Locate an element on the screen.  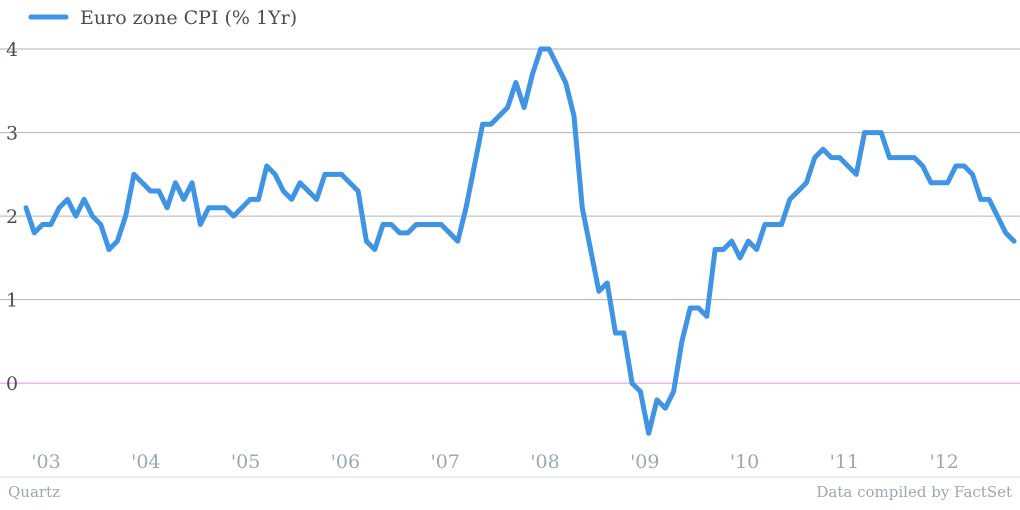
footer-source-right: Data compiled by FactSet is located at coordinates (914, 492).